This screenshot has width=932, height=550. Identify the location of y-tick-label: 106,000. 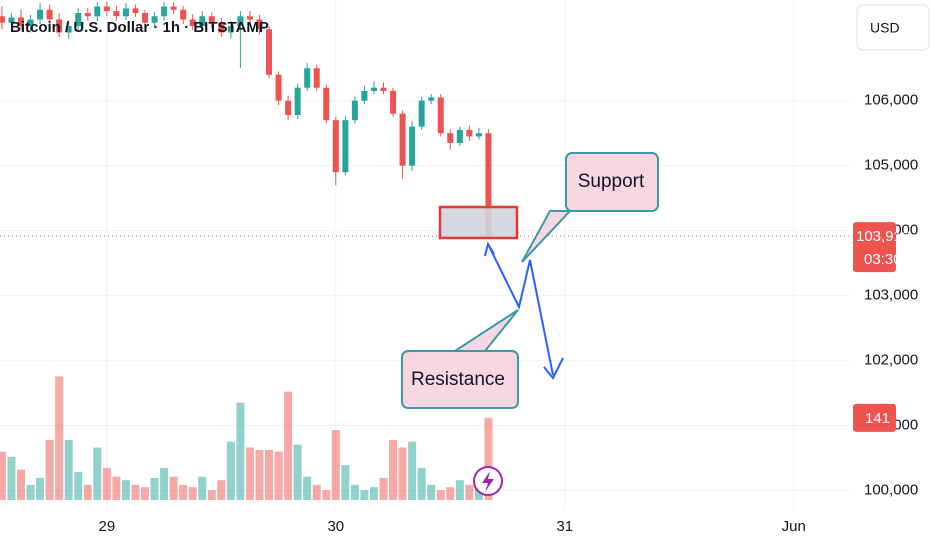
(891, 100).